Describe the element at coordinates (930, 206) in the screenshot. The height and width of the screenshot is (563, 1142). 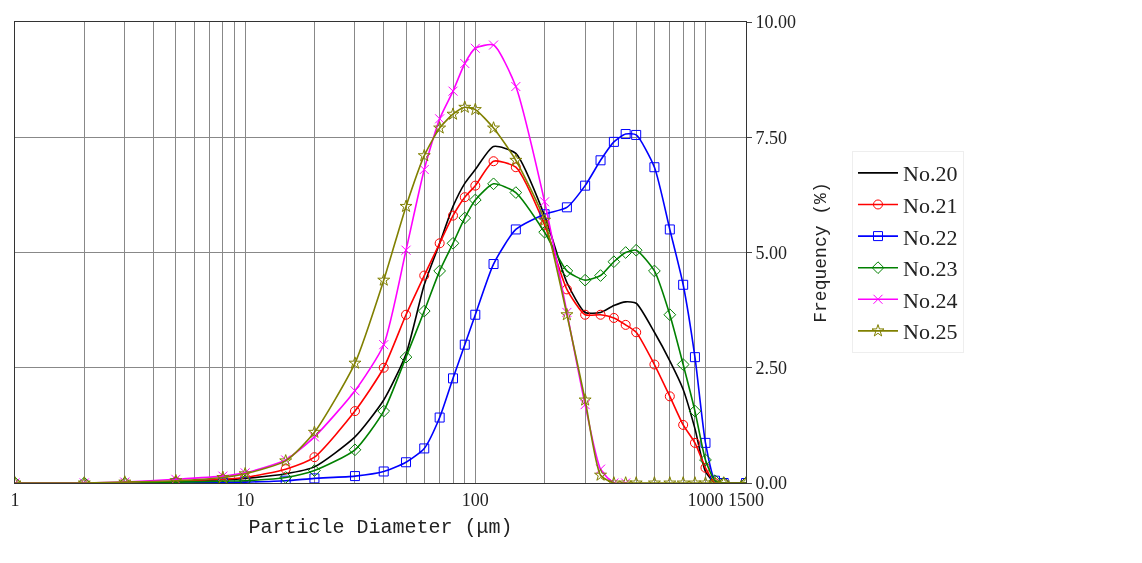
I see `legend-label: No.21` at that location.